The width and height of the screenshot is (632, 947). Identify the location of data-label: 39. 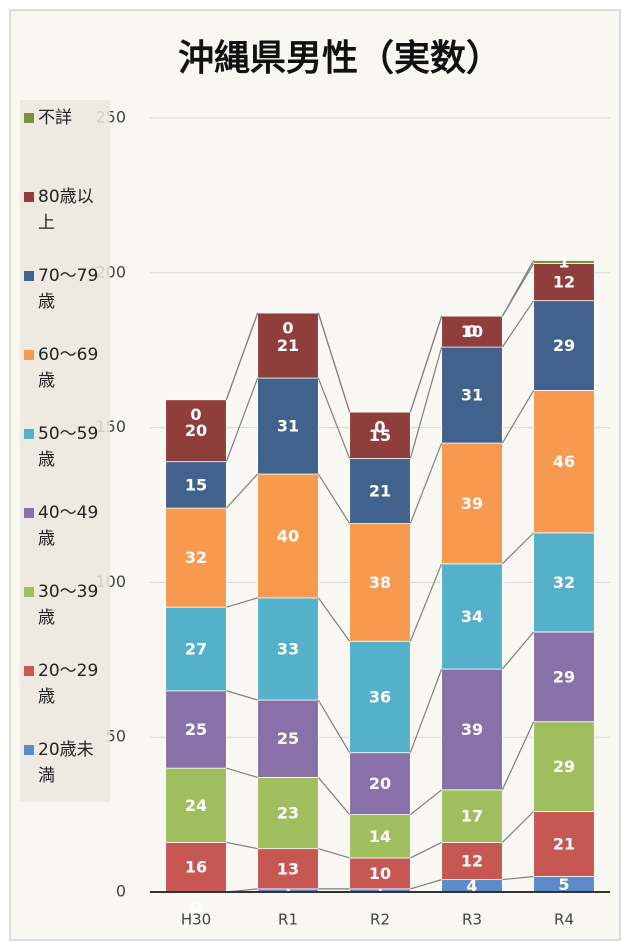
(472, 729).